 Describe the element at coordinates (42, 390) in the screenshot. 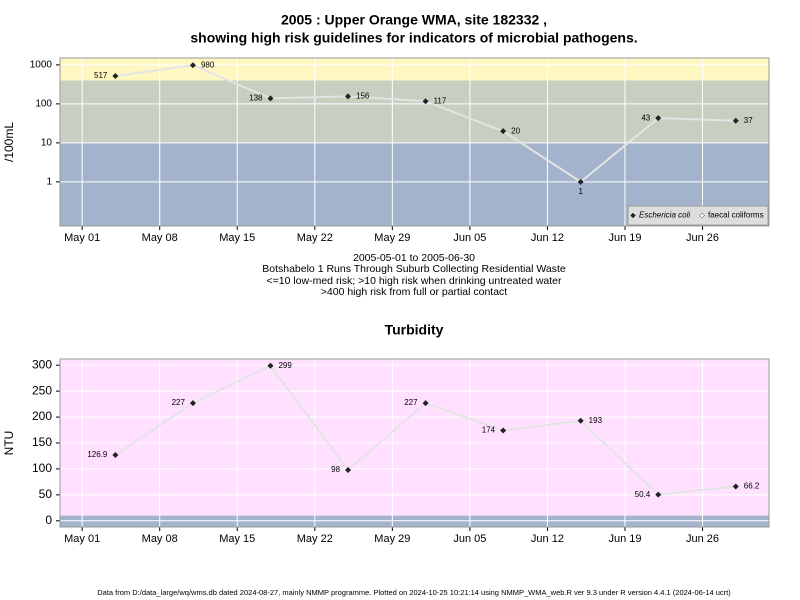

I see `y-tick-label: 250` at that location.